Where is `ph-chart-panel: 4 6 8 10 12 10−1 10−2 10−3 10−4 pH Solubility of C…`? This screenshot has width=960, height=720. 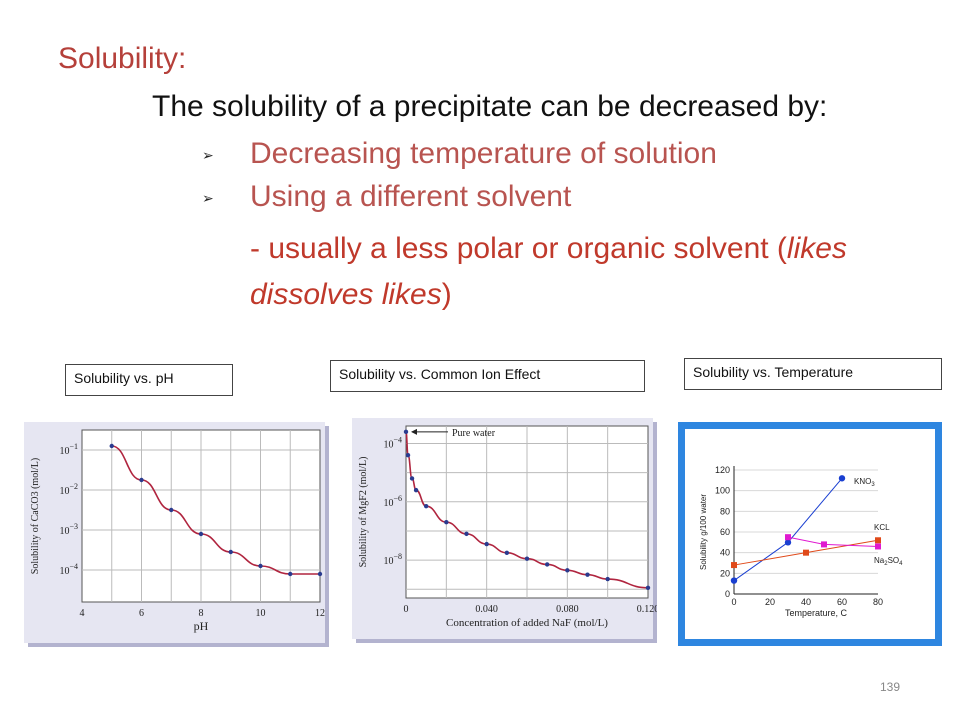 ph-chart-panel: 4 6 8 10 12 10−1 10−2 10−3 10−4 pH Solubility of C… is located at coordinates (176, 537).